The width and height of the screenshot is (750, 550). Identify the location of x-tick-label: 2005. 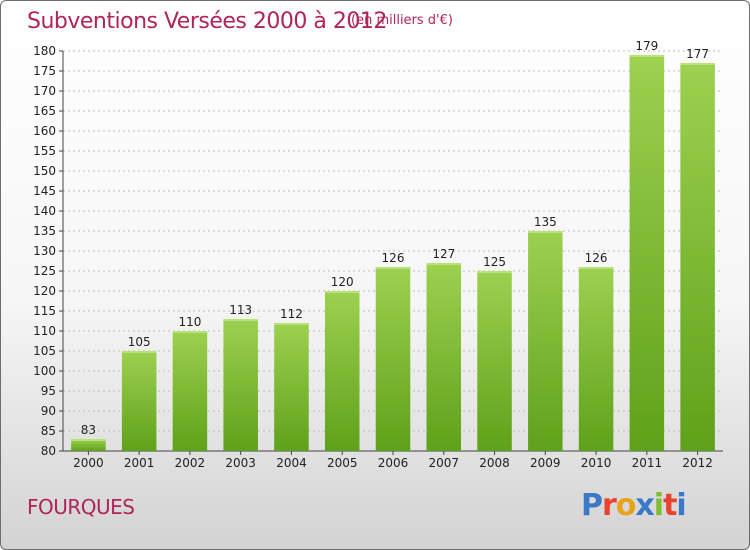
(342, 463).